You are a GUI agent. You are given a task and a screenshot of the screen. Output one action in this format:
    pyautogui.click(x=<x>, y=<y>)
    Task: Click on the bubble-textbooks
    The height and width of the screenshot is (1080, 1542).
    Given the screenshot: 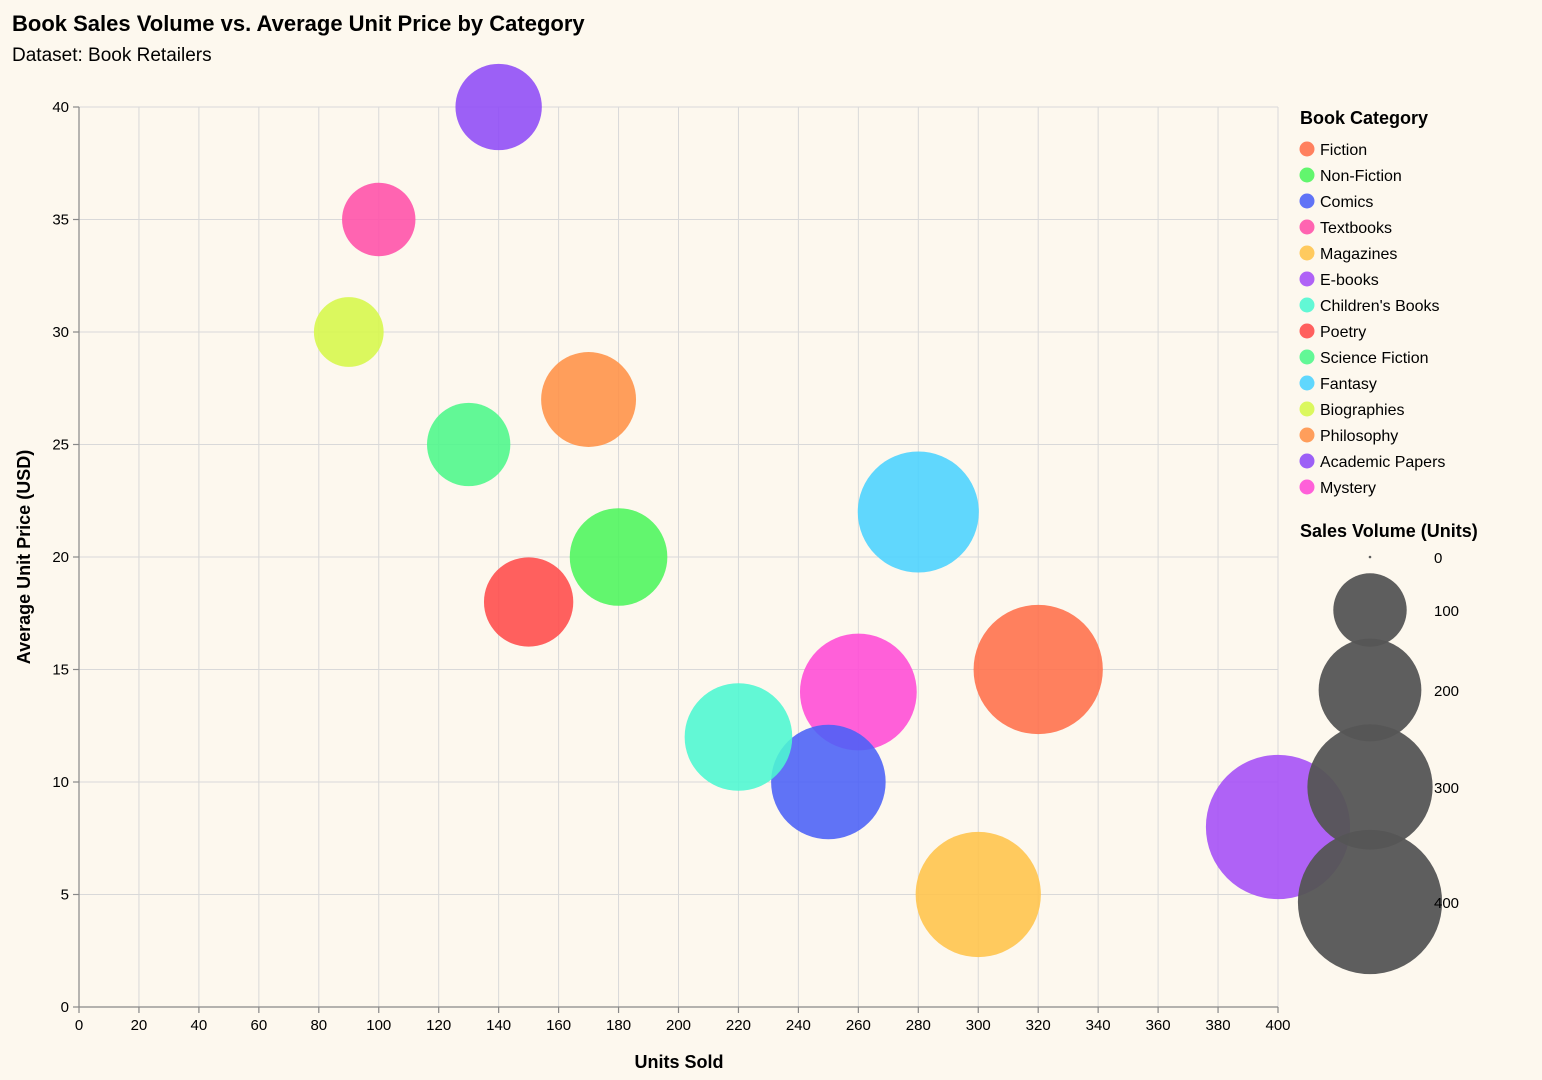 What is the action you would take?
    pyautogui.click(x=379, y=219)
    